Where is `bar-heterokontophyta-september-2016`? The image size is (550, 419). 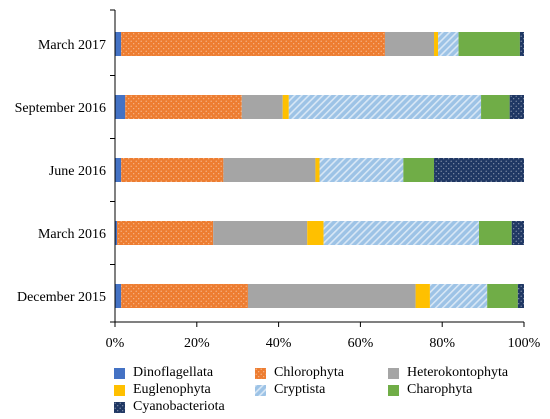 bar-heterokontophyta-september-2016 is located at coordinates (262, 107).